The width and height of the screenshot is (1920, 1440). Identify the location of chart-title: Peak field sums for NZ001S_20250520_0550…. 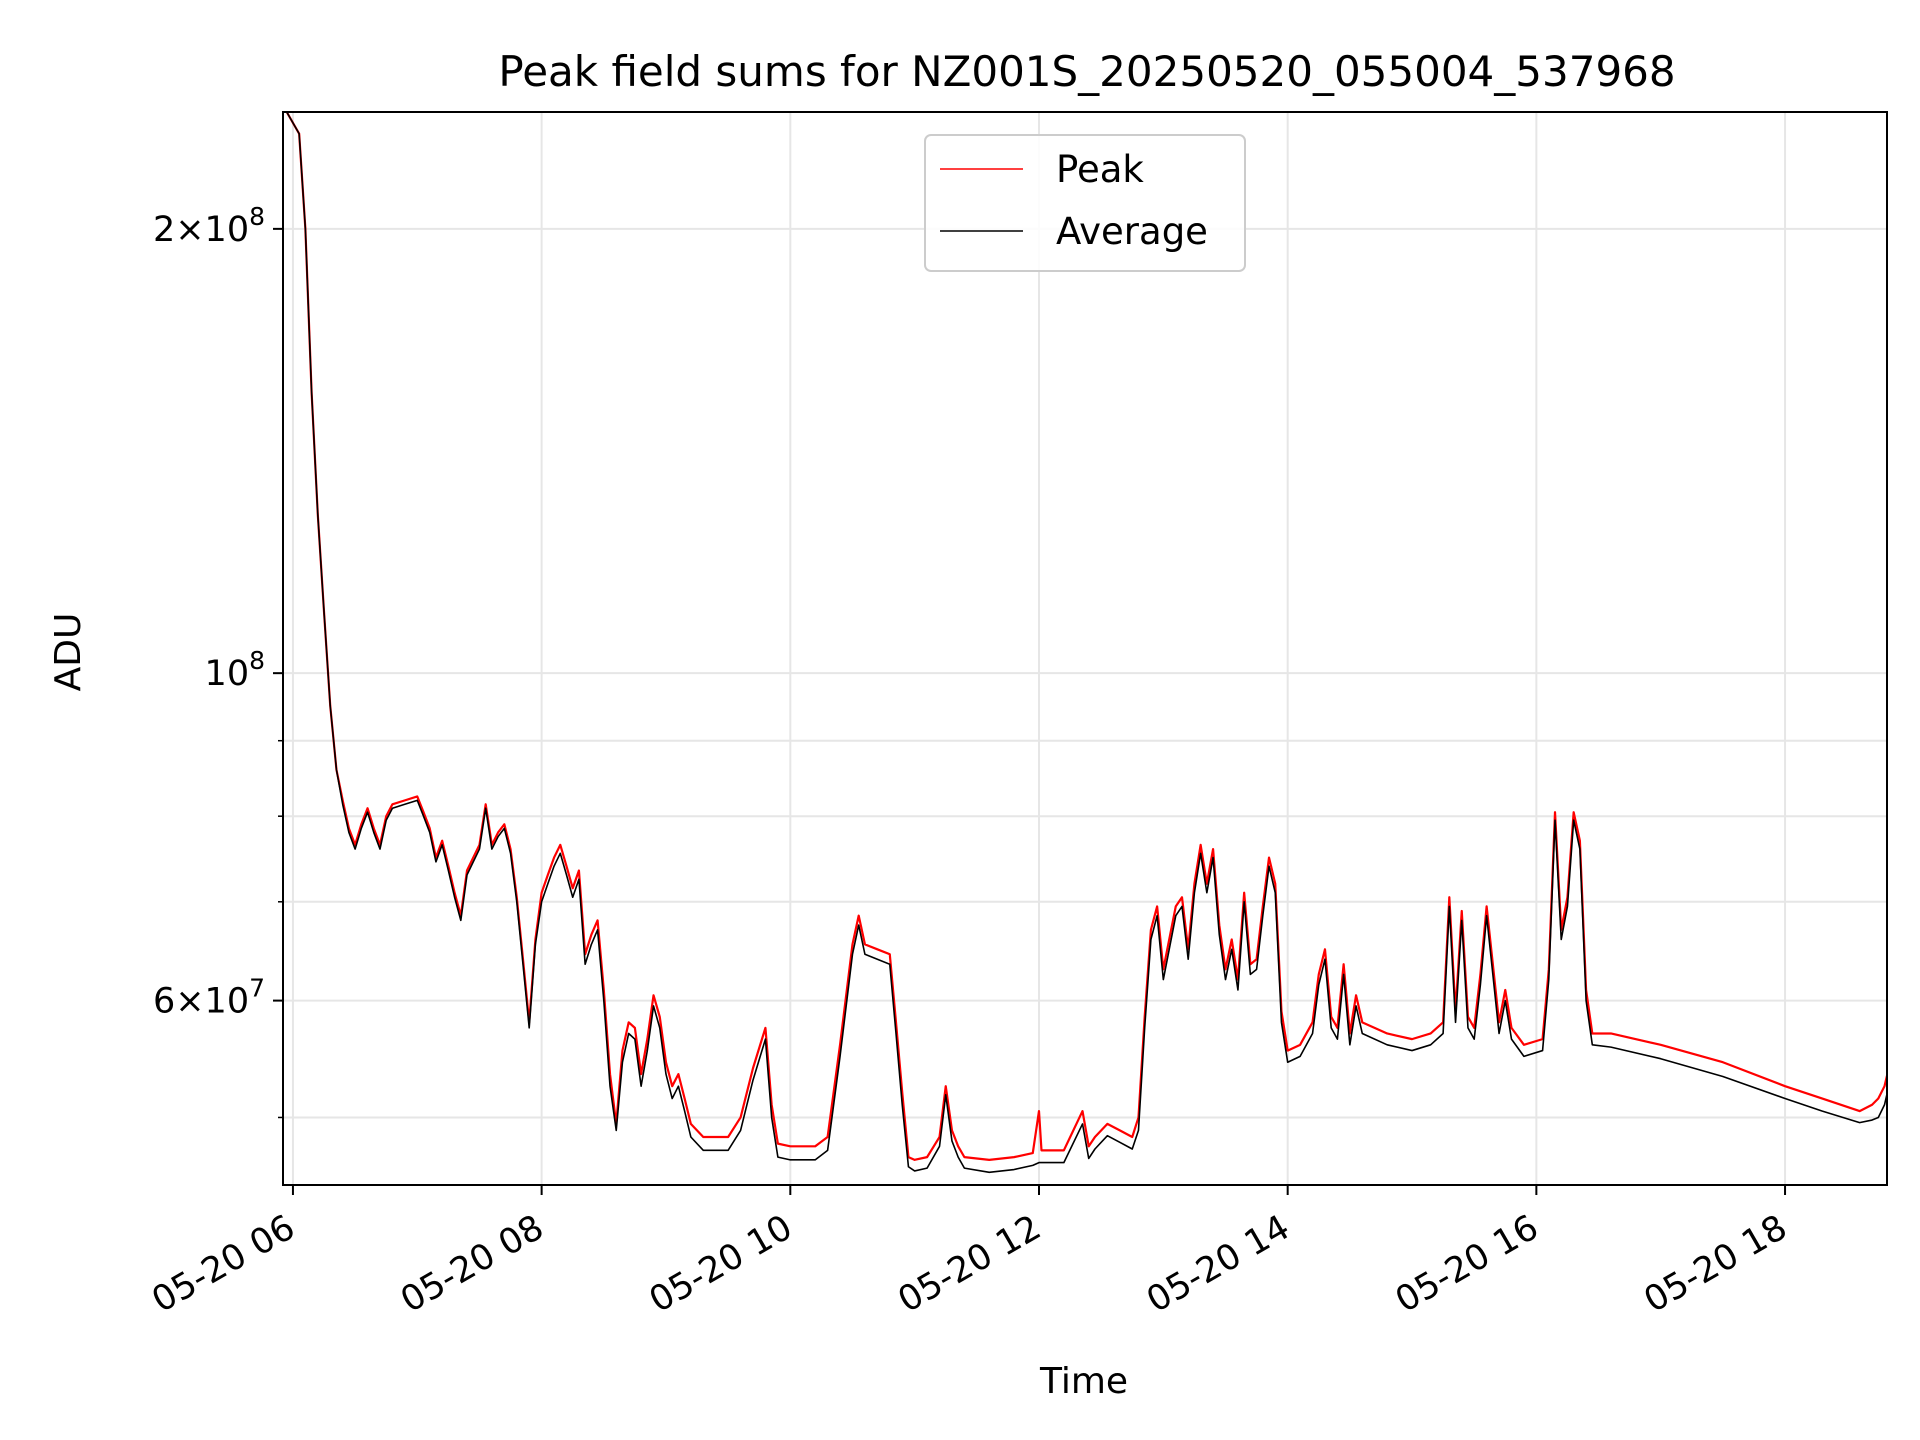
(1086, 71).